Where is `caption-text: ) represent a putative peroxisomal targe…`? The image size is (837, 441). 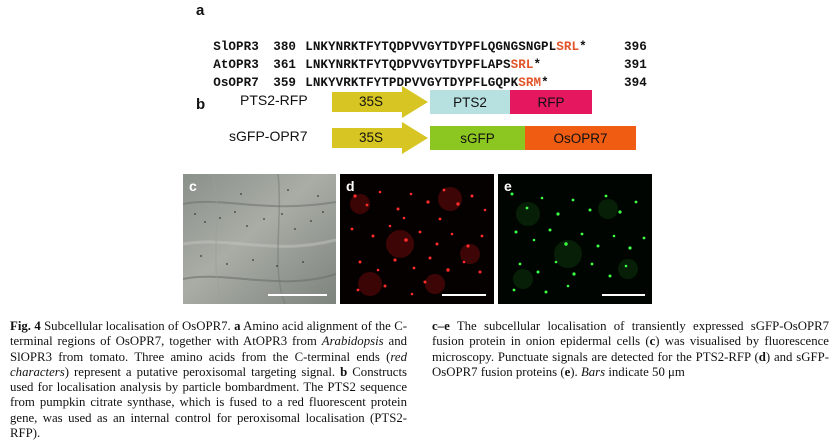
caption-text: ) represent a putative peroxisomal targe… is located at coordinates (200, 371).